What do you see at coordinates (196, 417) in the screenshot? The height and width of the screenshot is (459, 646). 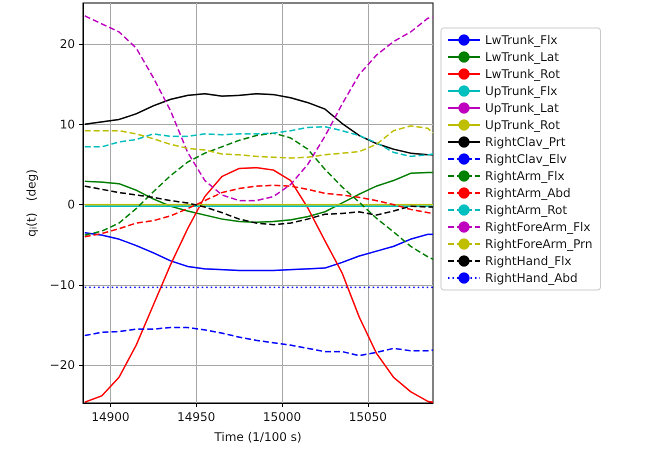 I see `x-tick-label: 14950` at bounding box center [196, 417].